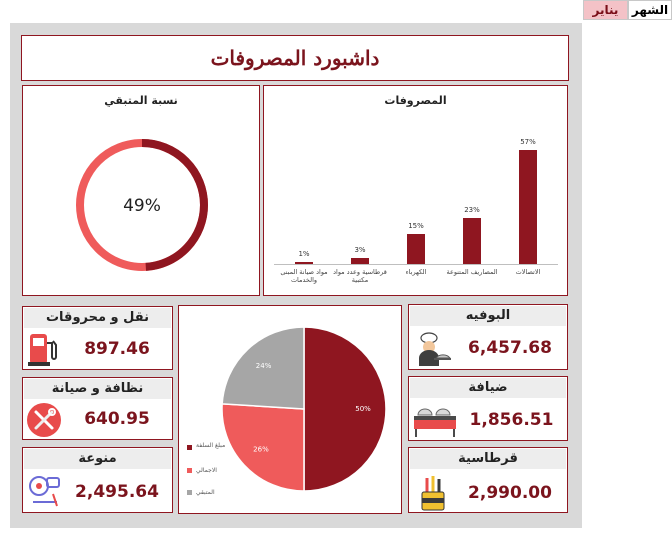 The image size is (672, 536). Describe the element at coordinates (97, 480) in the screenshot. I see `kpi-card-misc: منوعة 2,495.64` at that location.